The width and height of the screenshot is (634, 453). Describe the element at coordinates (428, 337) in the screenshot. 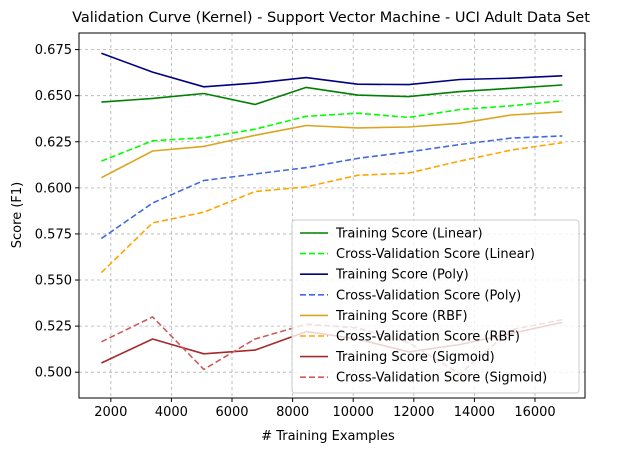

I see `legend-label: Cross-Validation Score (RBF)` at that location.